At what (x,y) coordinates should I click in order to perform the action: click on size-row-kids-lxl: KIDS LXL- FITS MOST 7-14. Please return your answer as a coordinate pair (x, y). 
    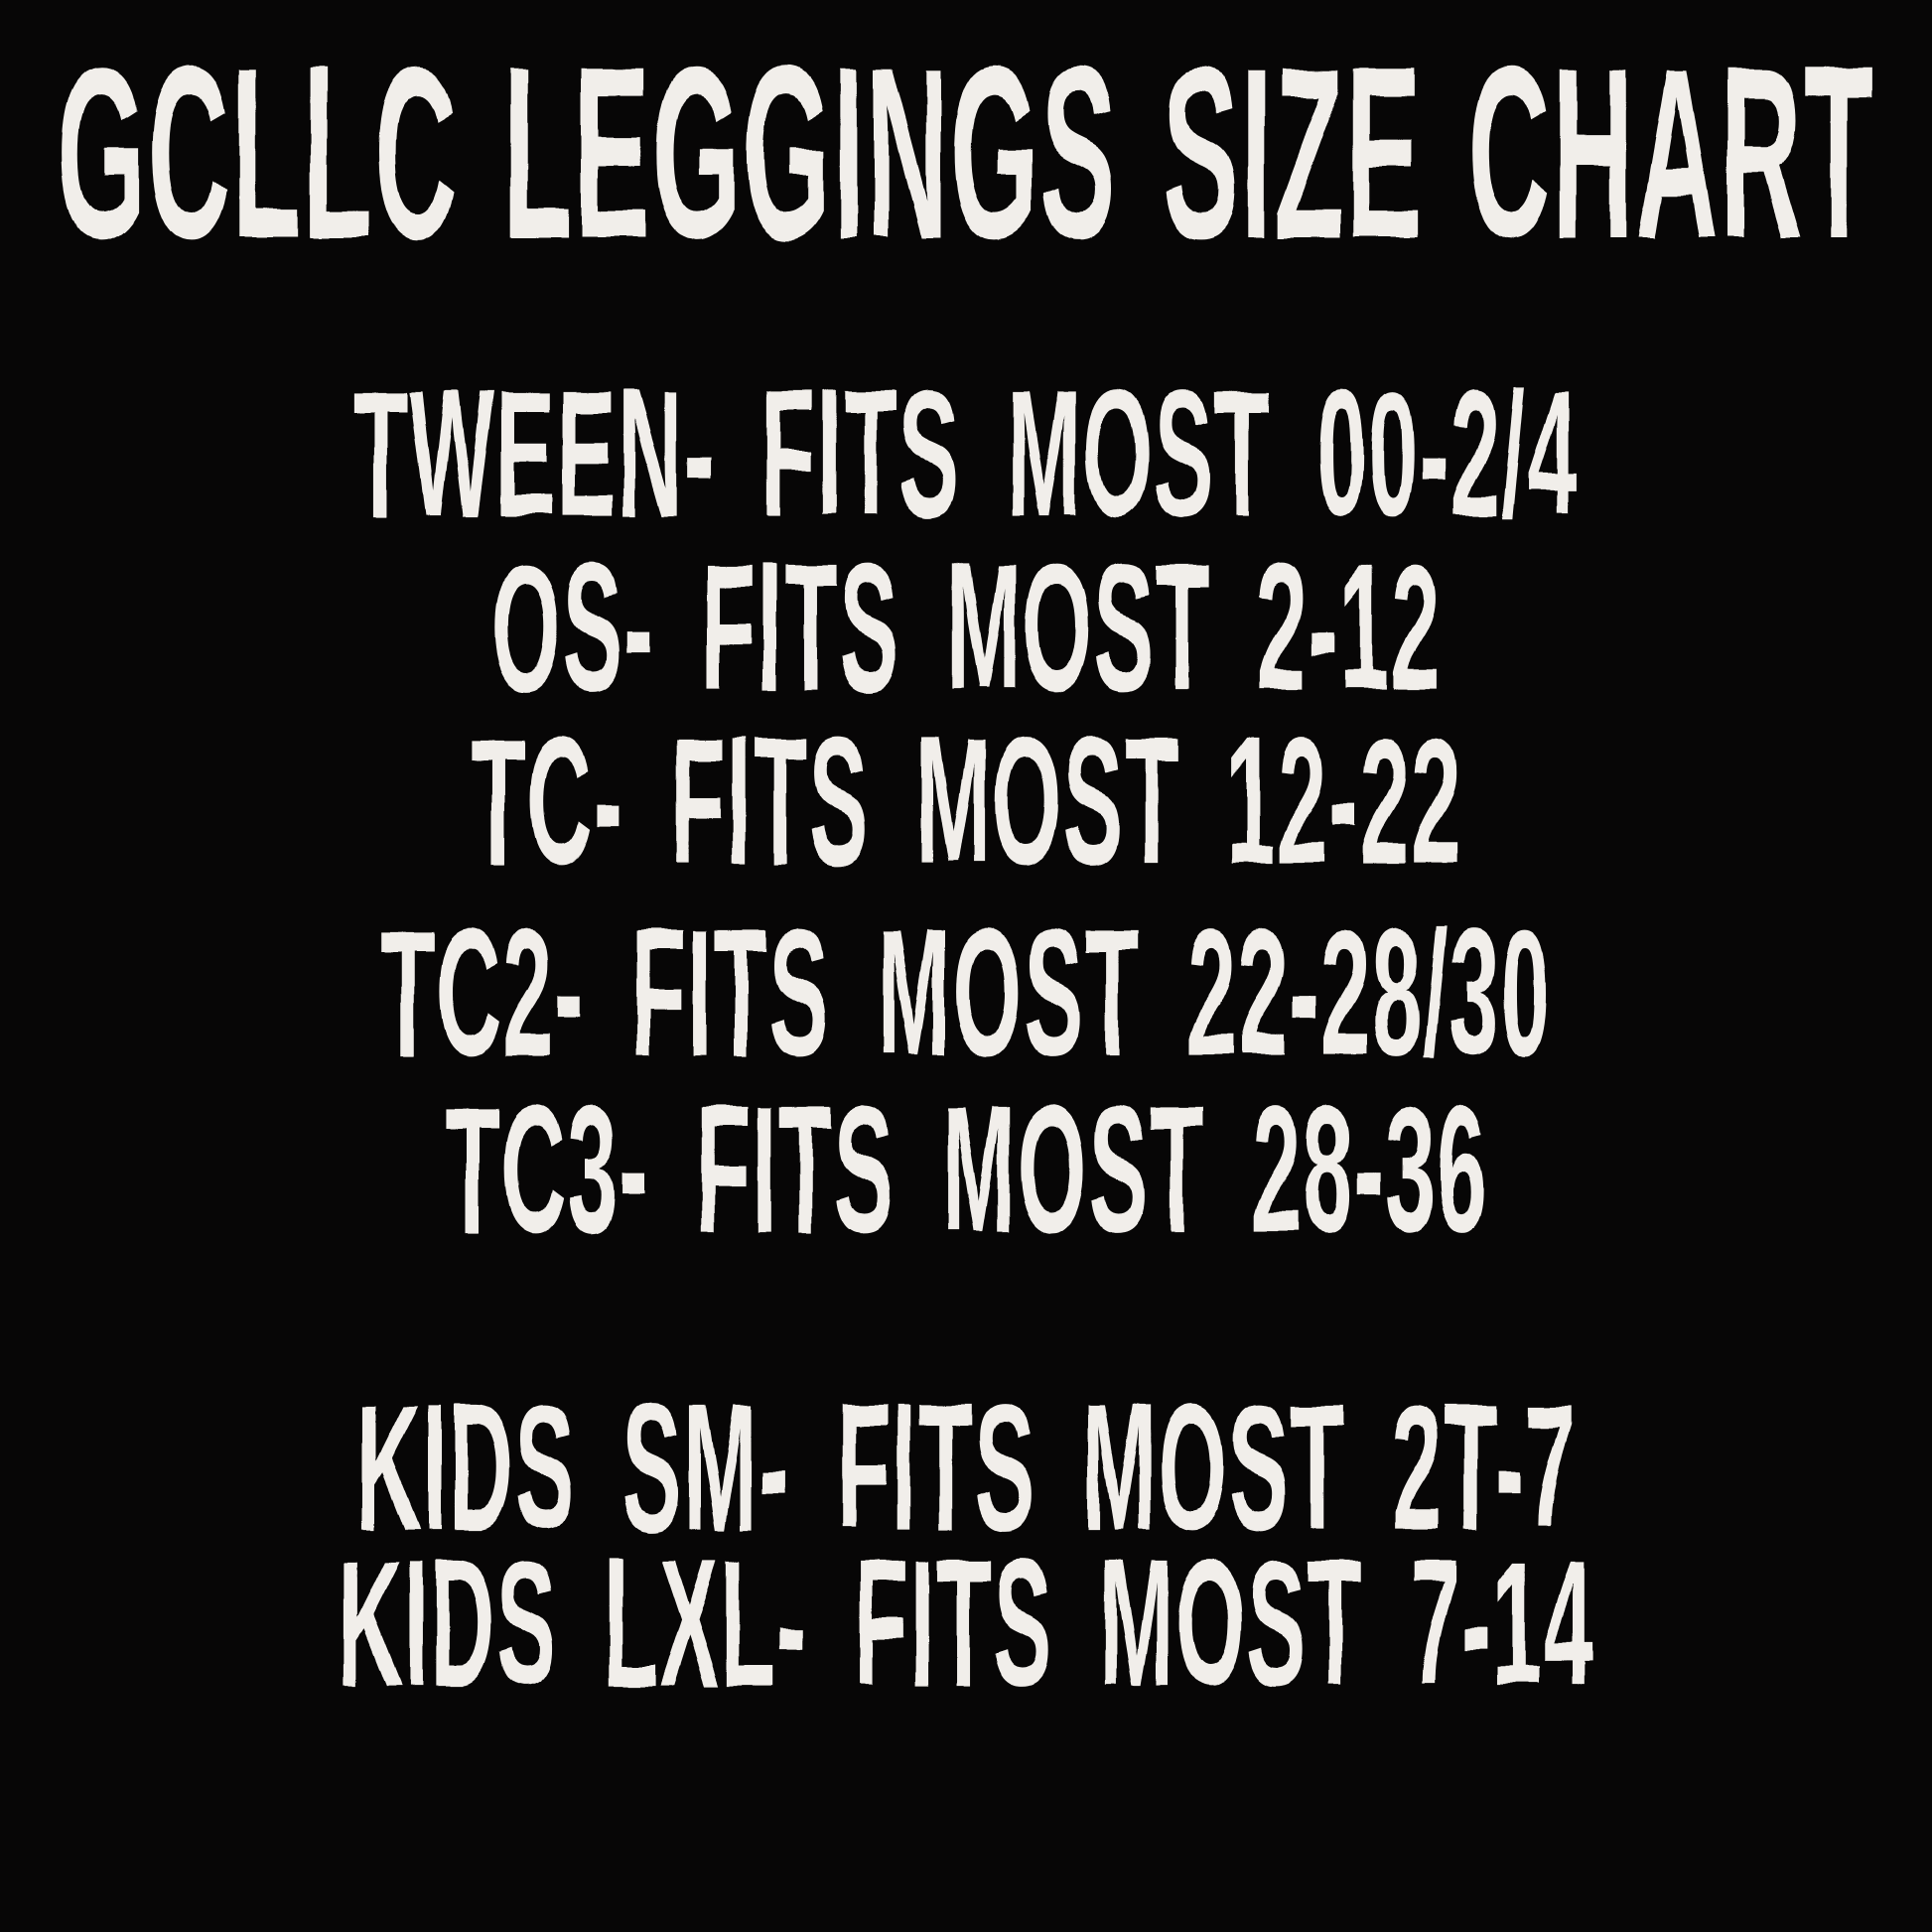
    Looking at the image, I should click on (966, 1623).